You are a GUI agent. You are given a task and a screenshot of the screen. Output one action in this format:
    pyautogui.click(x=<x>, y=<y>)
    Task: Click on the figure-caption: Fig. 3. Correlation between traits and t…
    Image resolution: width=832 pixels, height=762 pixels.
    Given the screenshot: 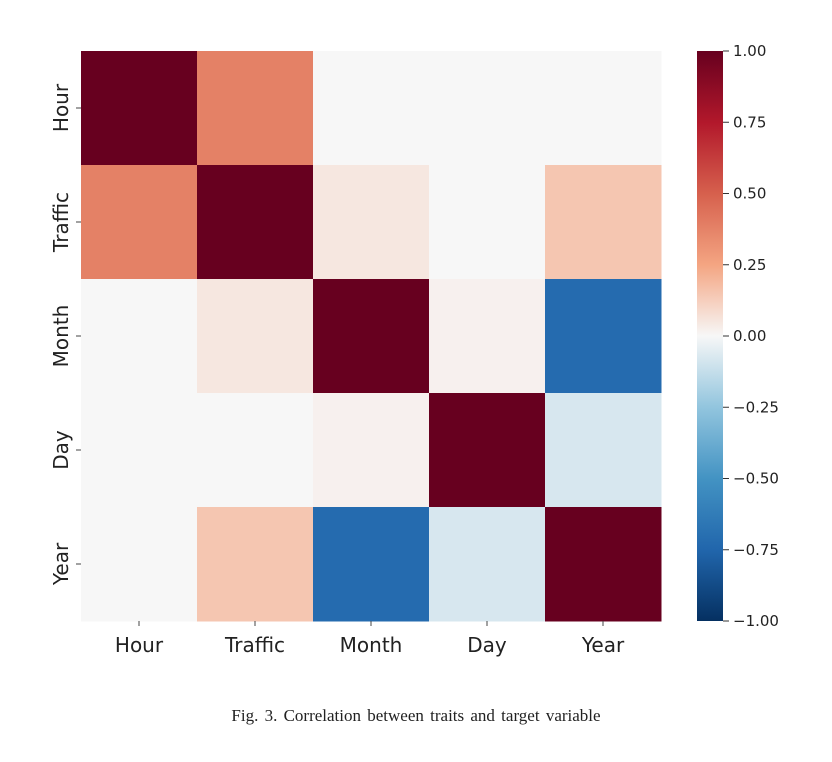 What is the action you would take?
    pyautogui.click(x=416, y=715)
    